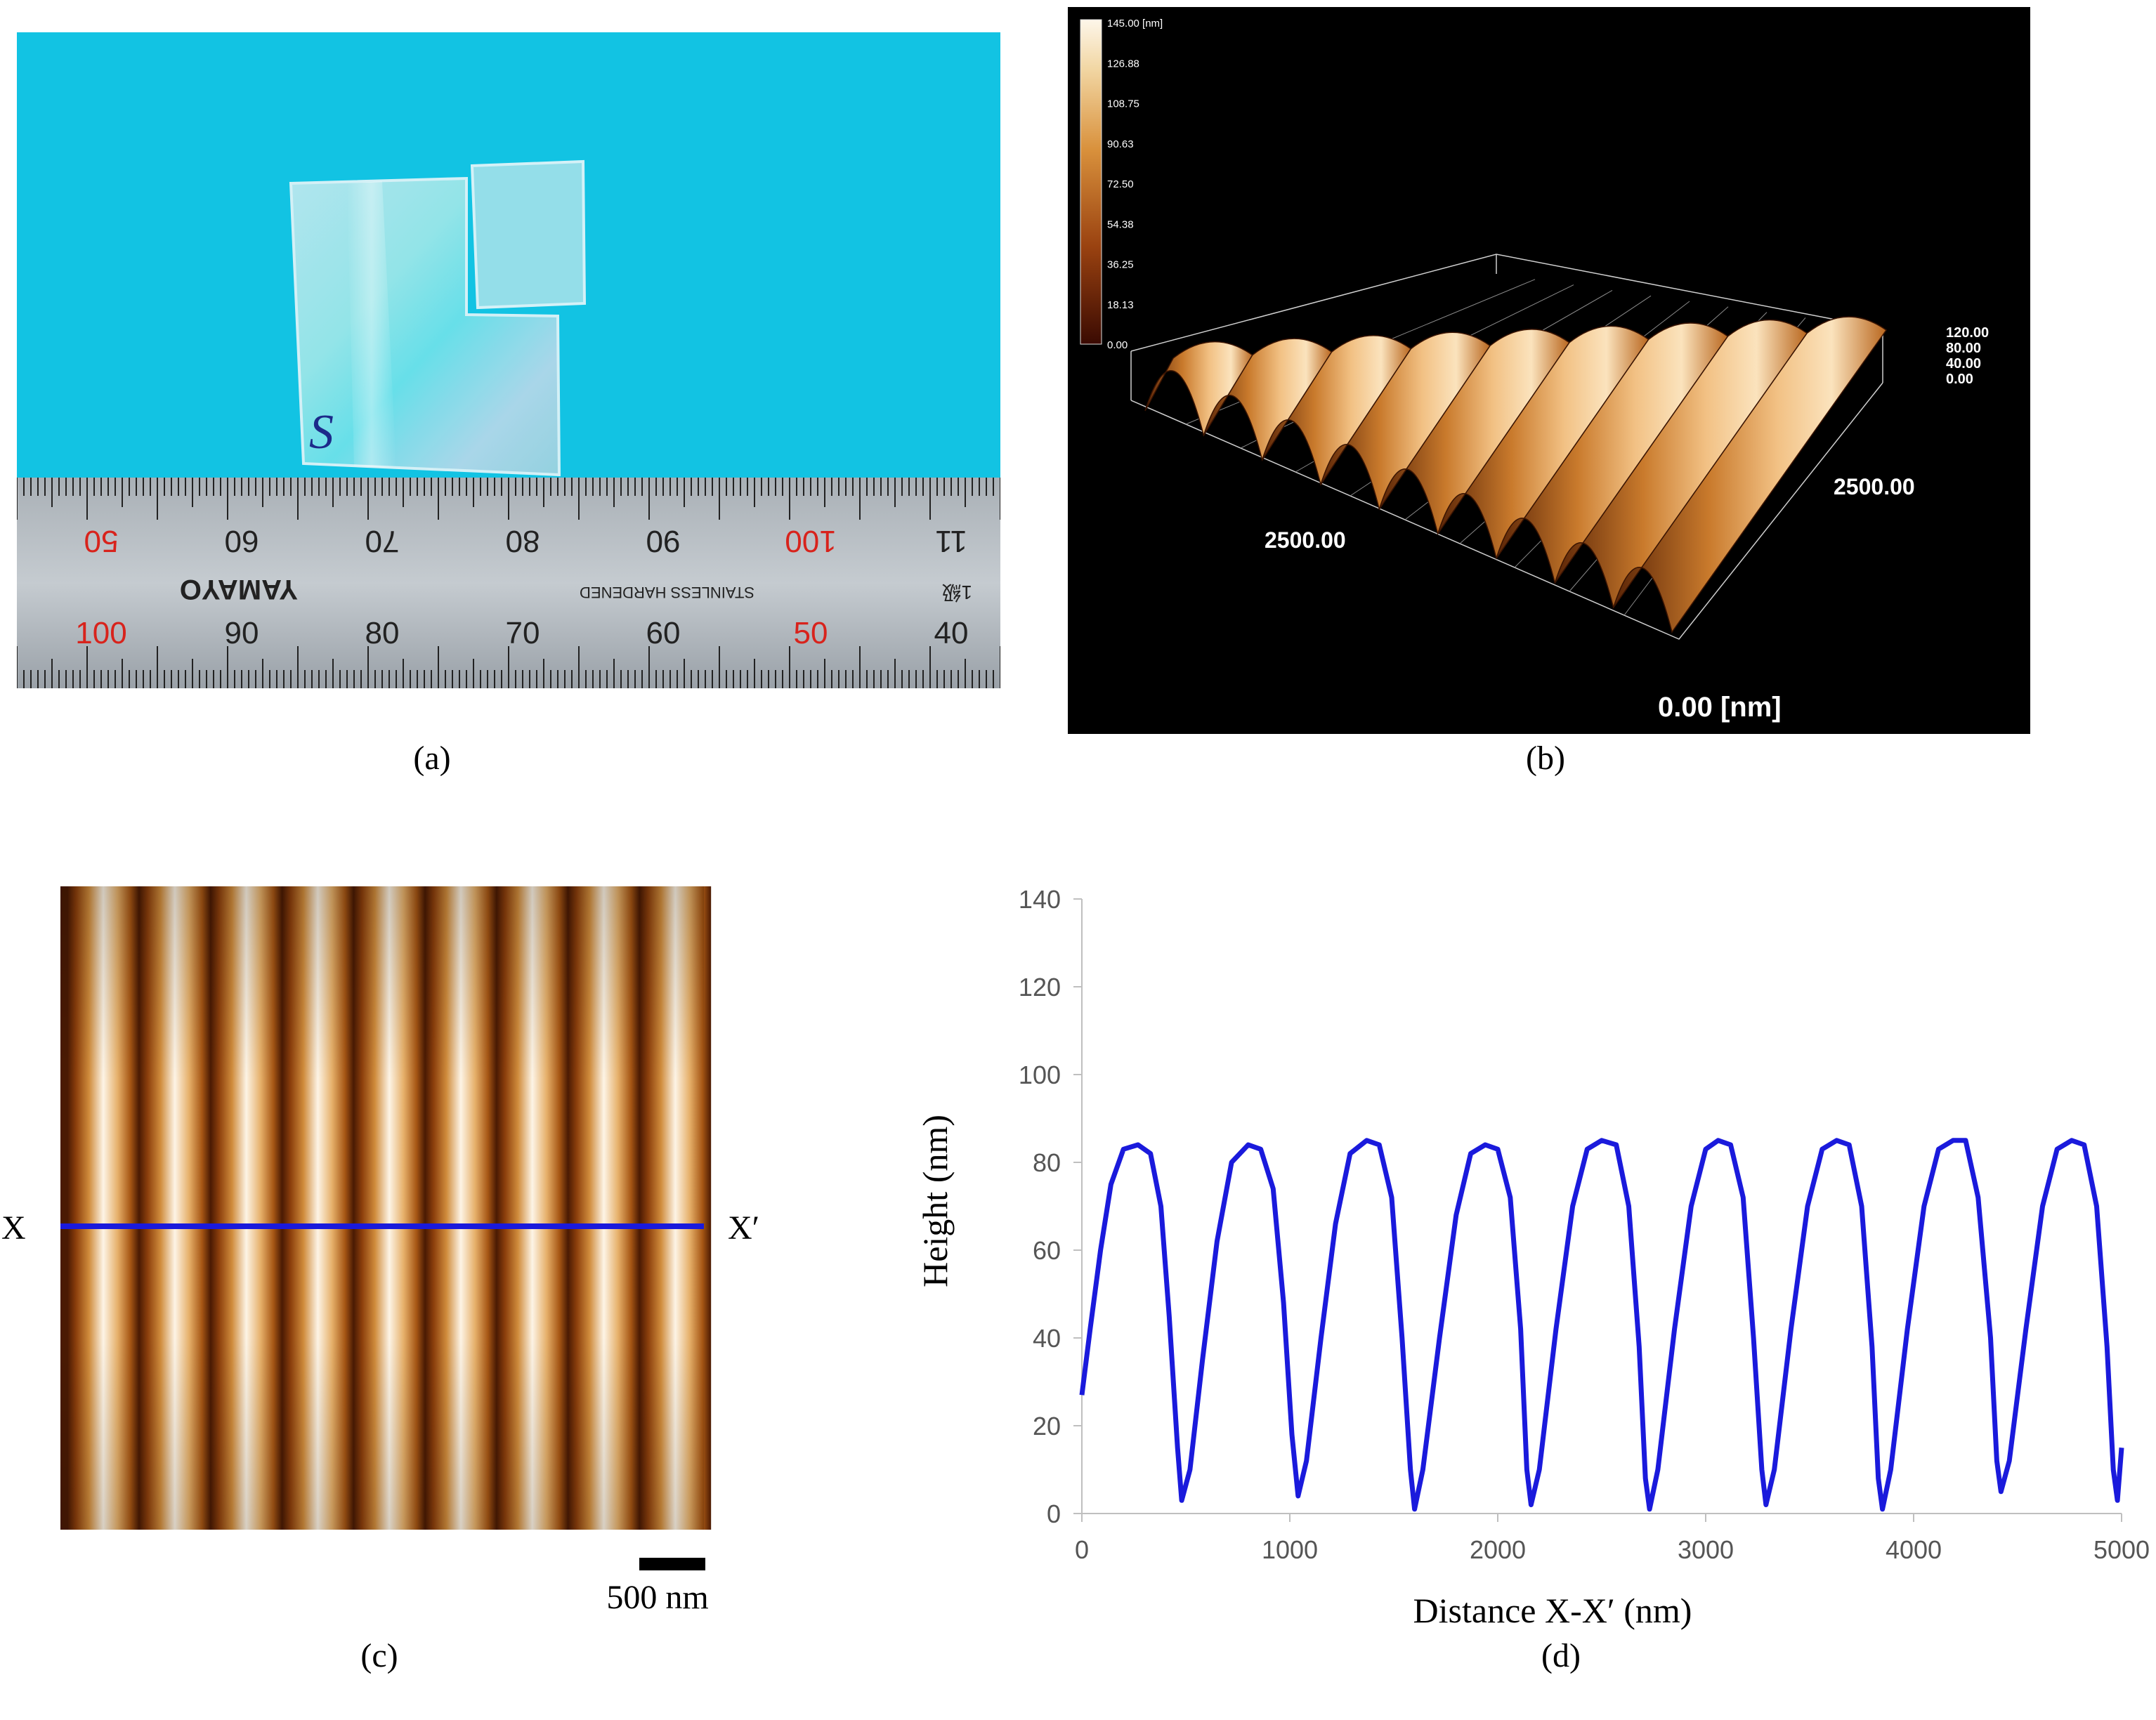 Image resolution: width=2156 pixels, height=1720 pixels. Describe the element at coordinates (1120, 224) in the screenshot. I see `colorbar-label: 54.38` at that location.